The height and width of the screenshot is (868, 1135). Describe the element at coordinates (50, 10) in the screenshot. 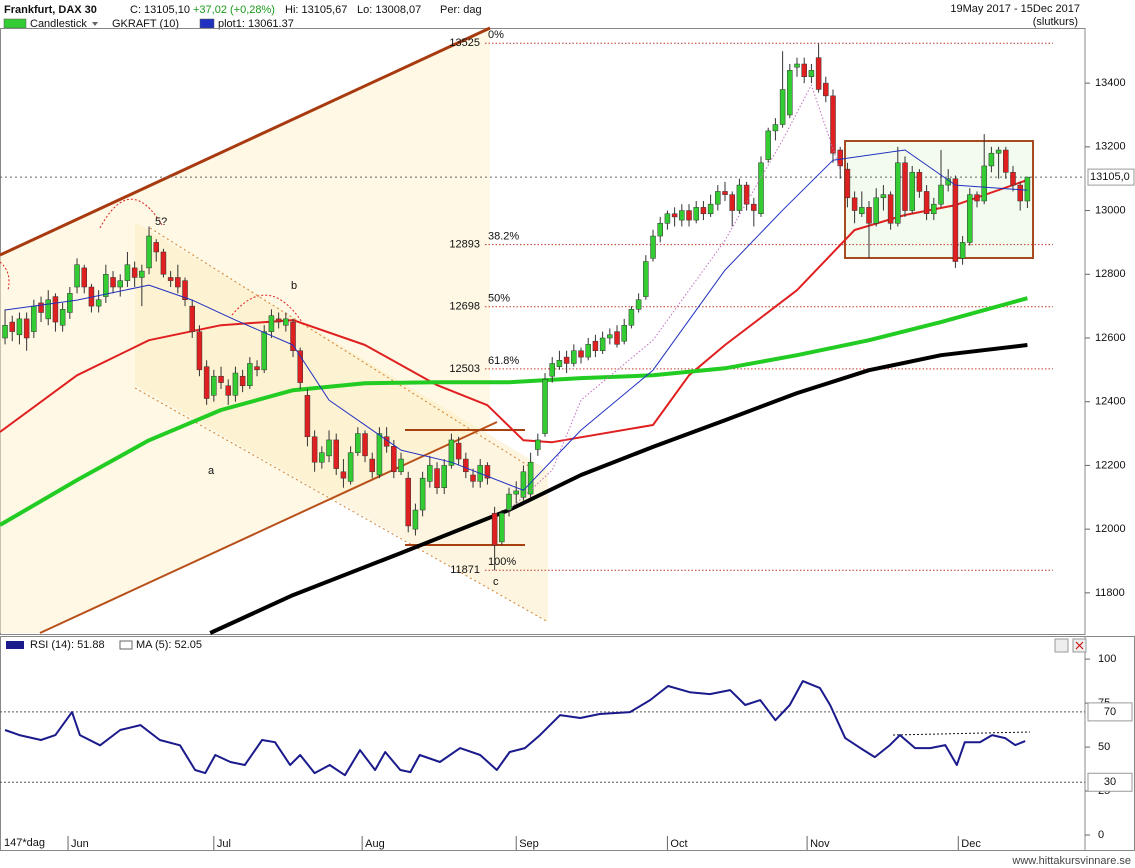

I see `title: Frankfurt, DAX 30` at that location.